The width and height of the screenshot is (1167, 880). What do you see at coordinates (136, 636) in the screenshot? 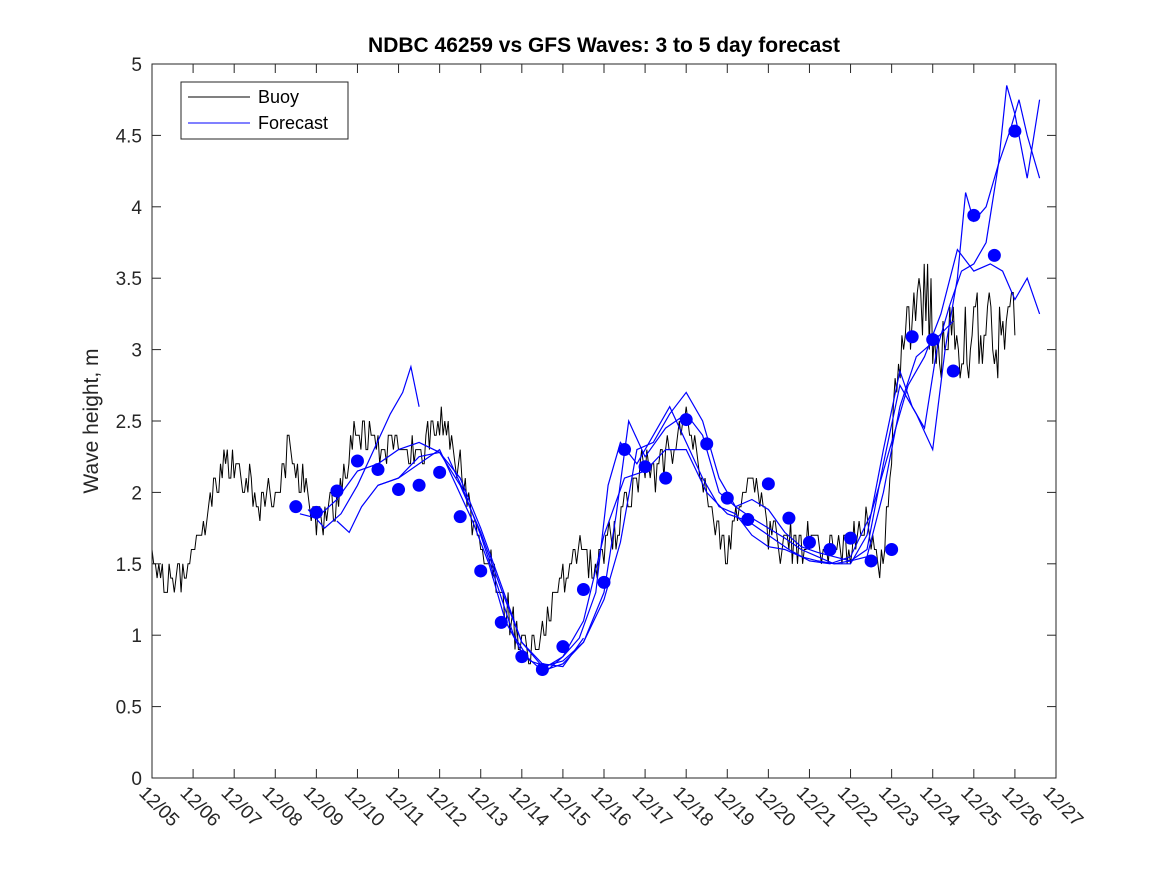
I see `y-tick-label: 1` at bounding box center [136, 636].